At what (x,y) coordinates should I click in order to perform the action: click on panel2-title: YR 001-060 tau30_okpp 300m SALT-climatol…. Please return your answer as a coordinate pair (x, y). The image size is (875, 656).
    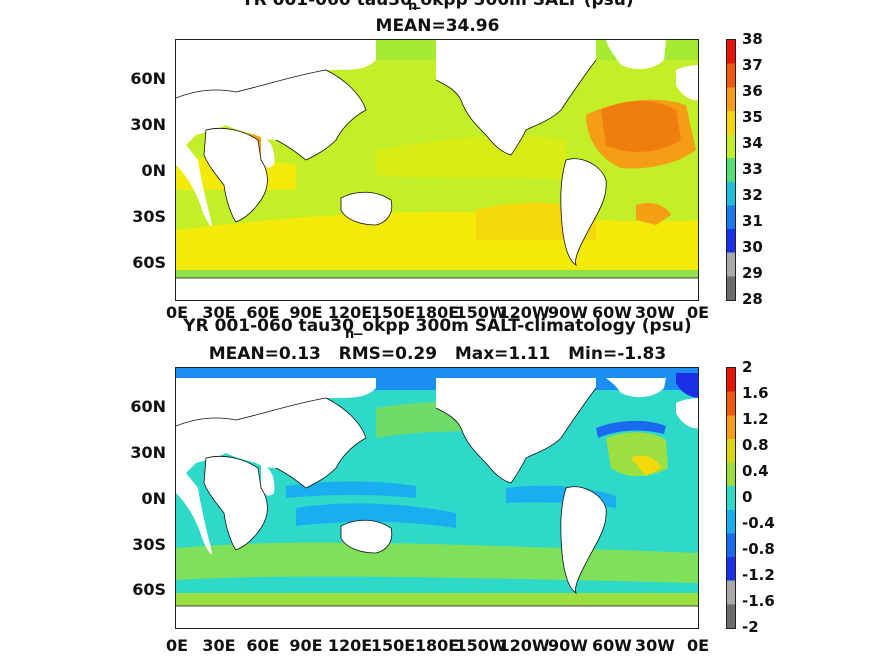
    Looking at the image, I should click on (437, 326).